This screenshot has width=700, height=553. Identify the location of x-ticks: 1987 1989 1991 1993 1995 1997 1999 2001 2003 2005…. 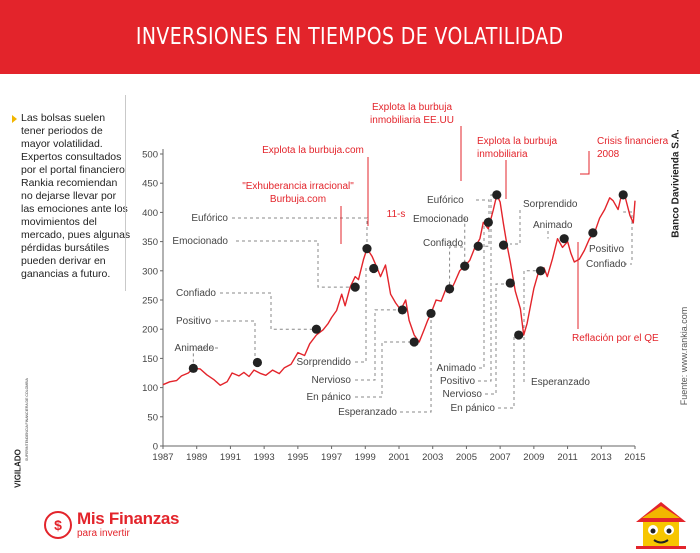
(399, 454).